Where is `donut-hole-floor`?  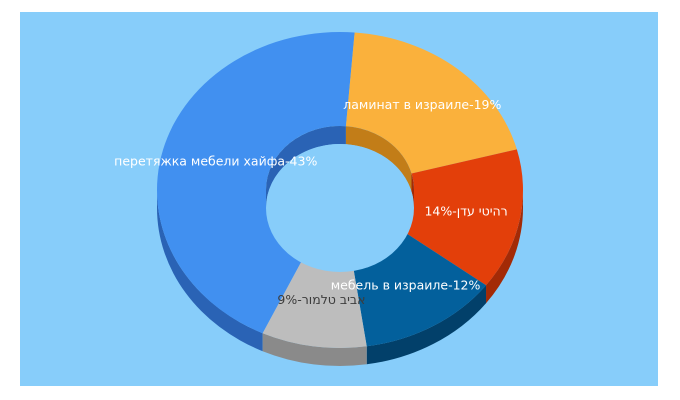
donut-hole-floor is located at coordinates (340, 208).